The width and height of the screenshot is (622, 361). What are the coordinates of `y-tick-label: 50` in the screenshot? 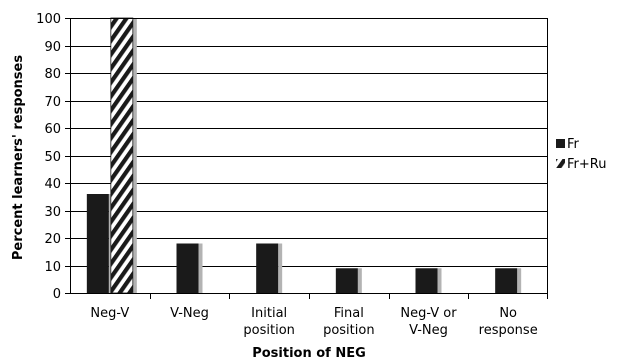 It's located at (52, 157).